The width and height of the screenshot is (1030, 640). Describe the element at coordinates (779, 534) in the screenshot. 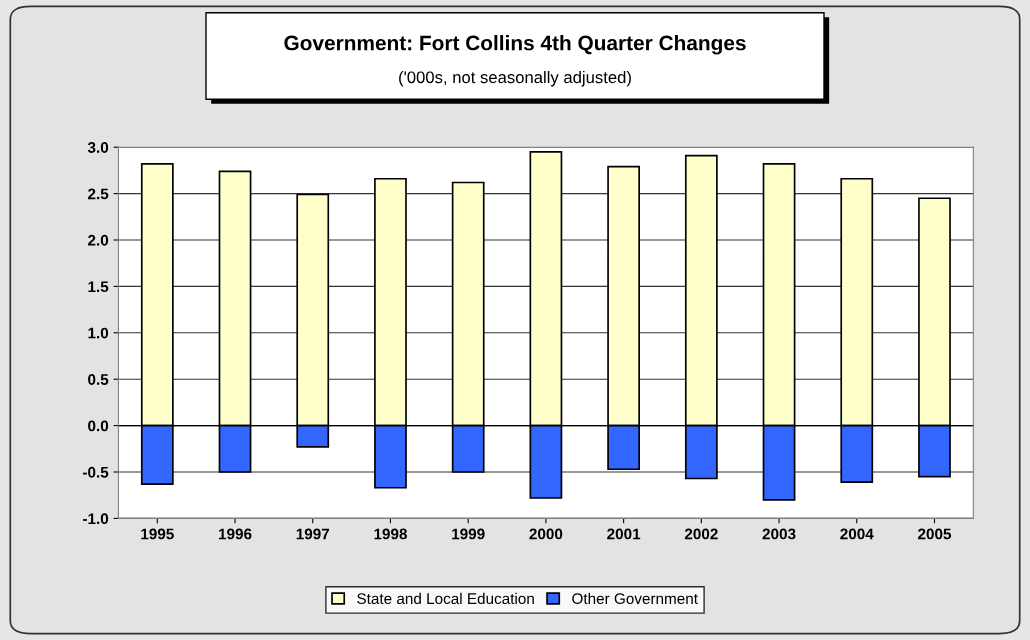

I see `x-tick-label: 2003` at that location.